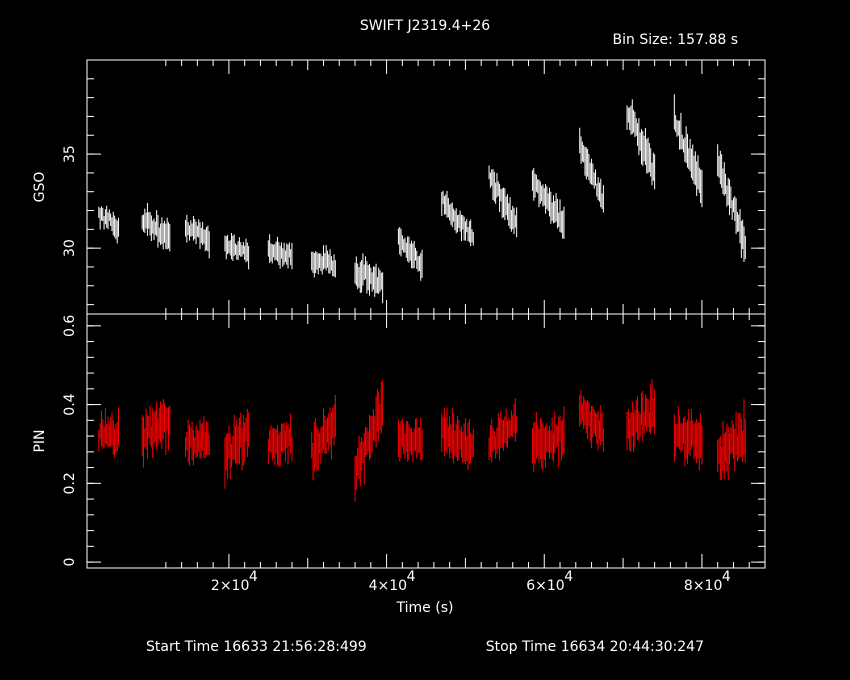 This screenshot has height=680, width=850. I want to click on gso-y-tick-label: 35, so click(70, 154).